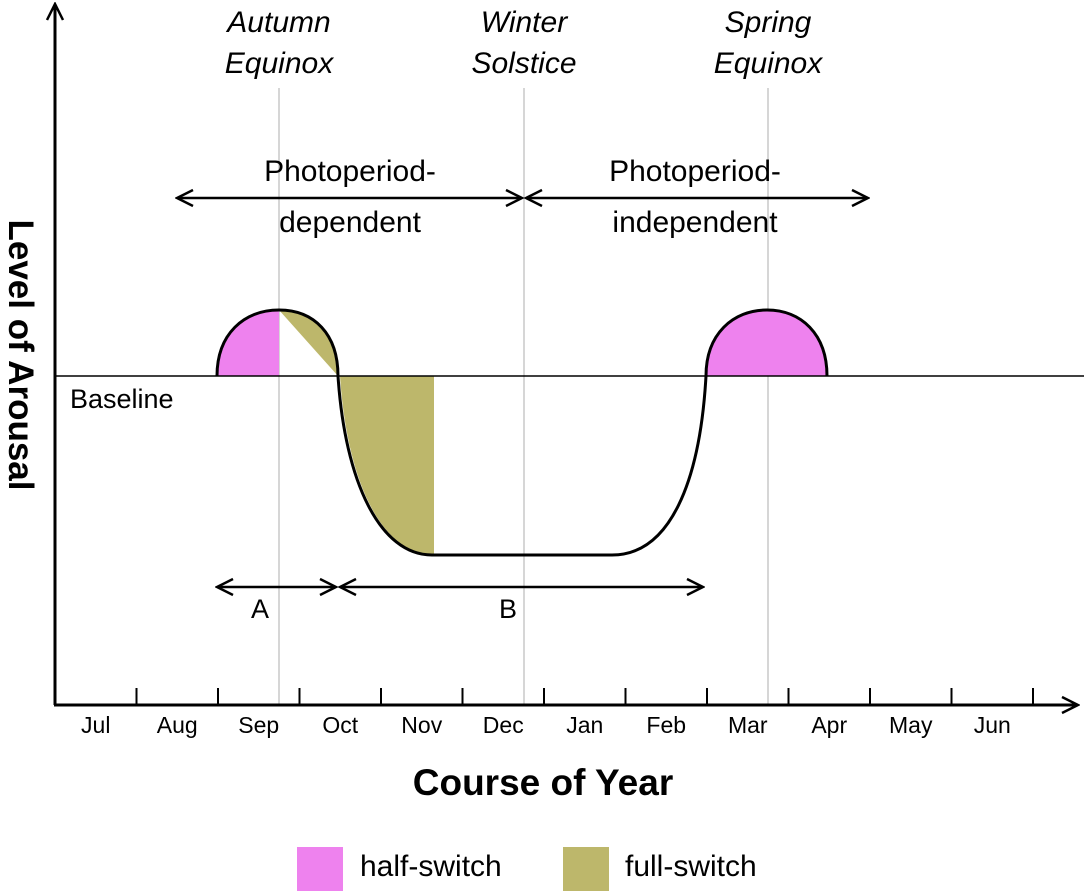 This screenshot has width=1084, height=895. Describe the element at coordinates (829, 725) in the screenshot. I see `month-label: Apr` at that location.